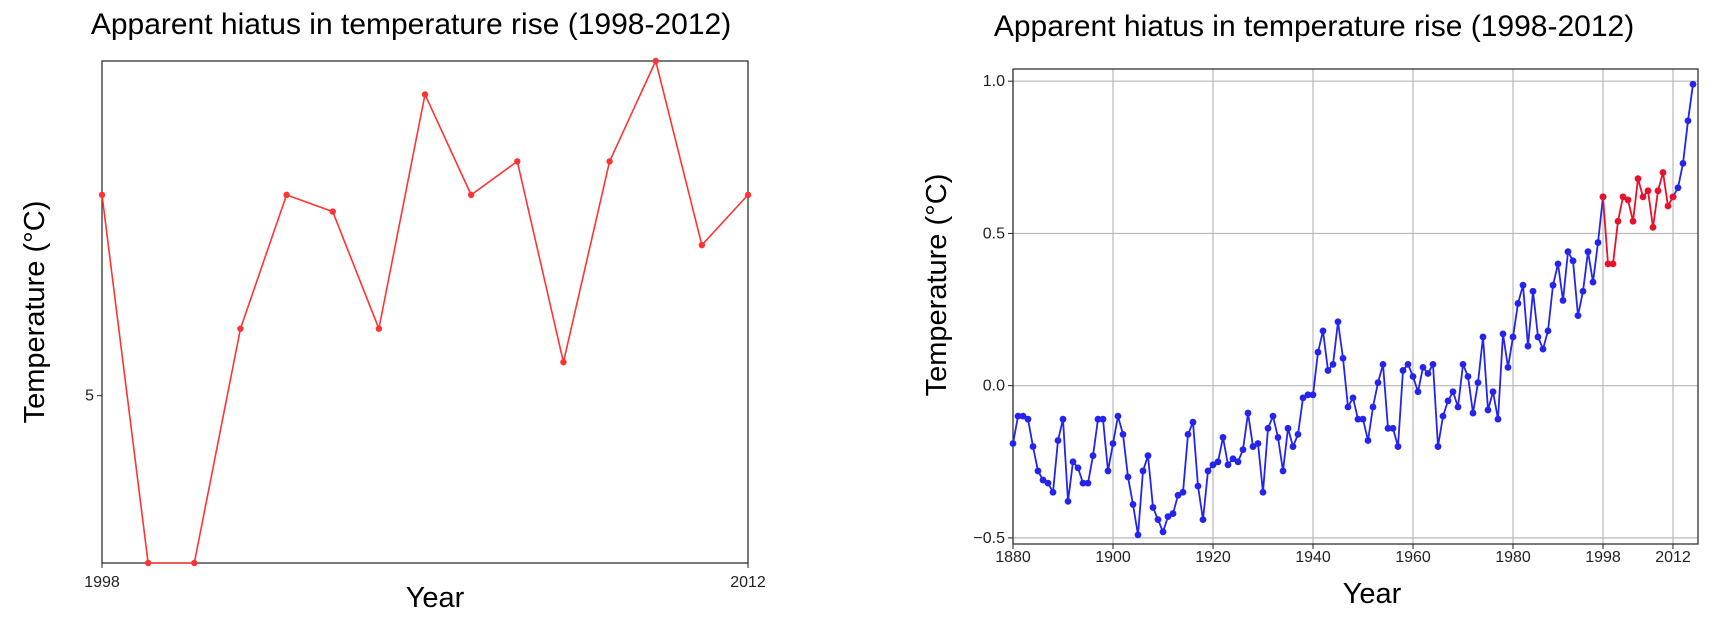 The image size is (1722, 638). I want to click on y-axis-label: Temperature (°C), so click(35, 312).